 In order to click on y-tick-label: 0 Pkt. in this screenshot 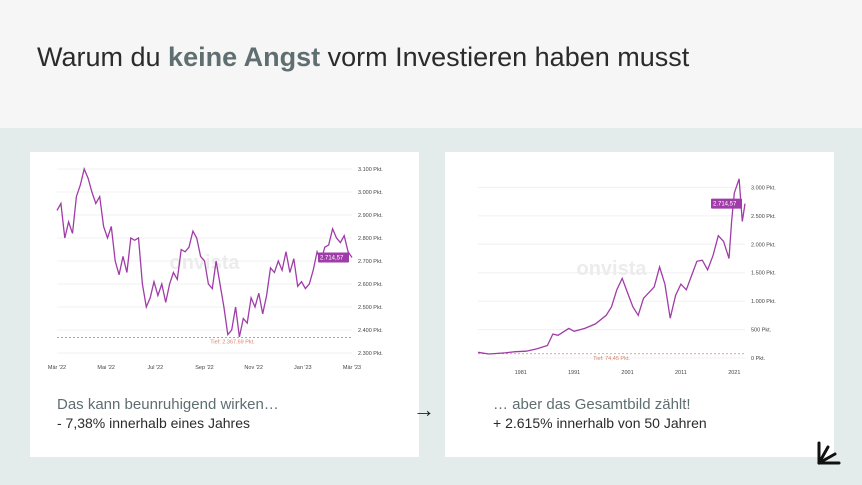, I will do `click(758, 359)`.